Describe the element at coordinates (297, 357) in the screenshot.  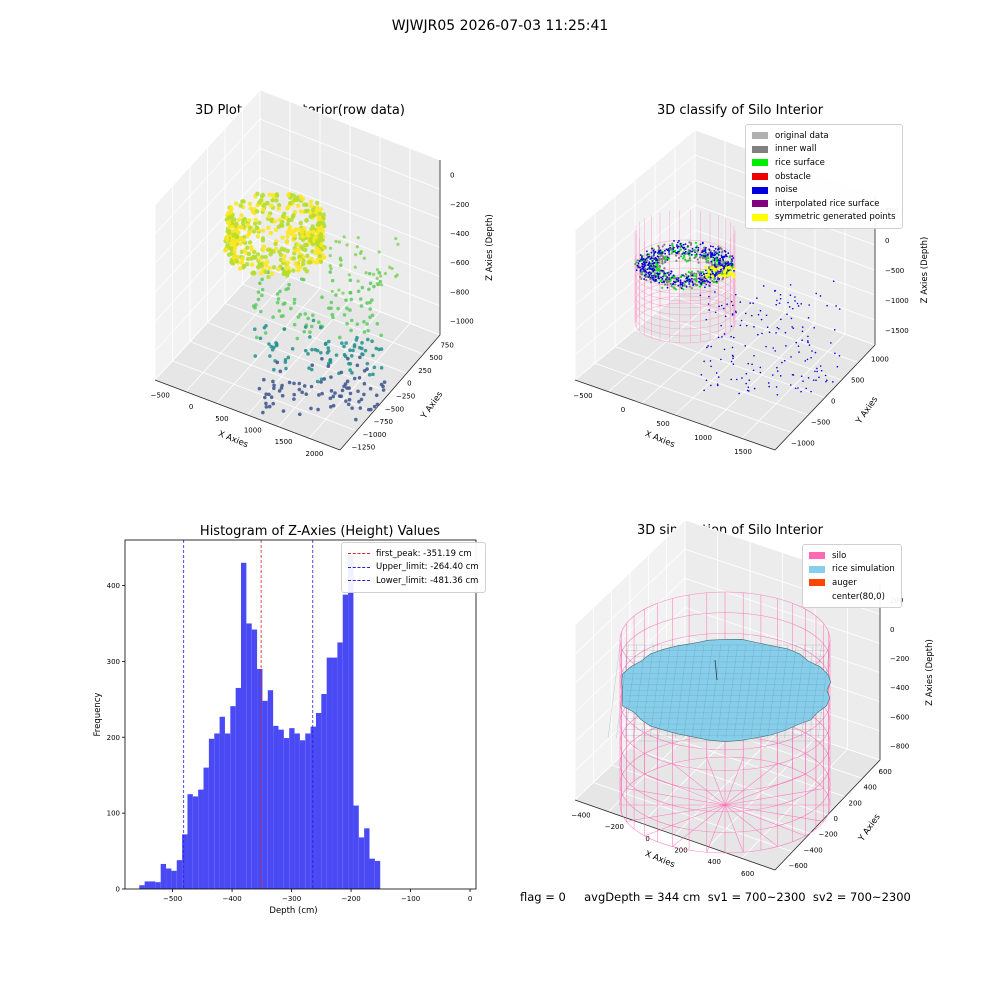
I see `p1-floor-pane` at that location.